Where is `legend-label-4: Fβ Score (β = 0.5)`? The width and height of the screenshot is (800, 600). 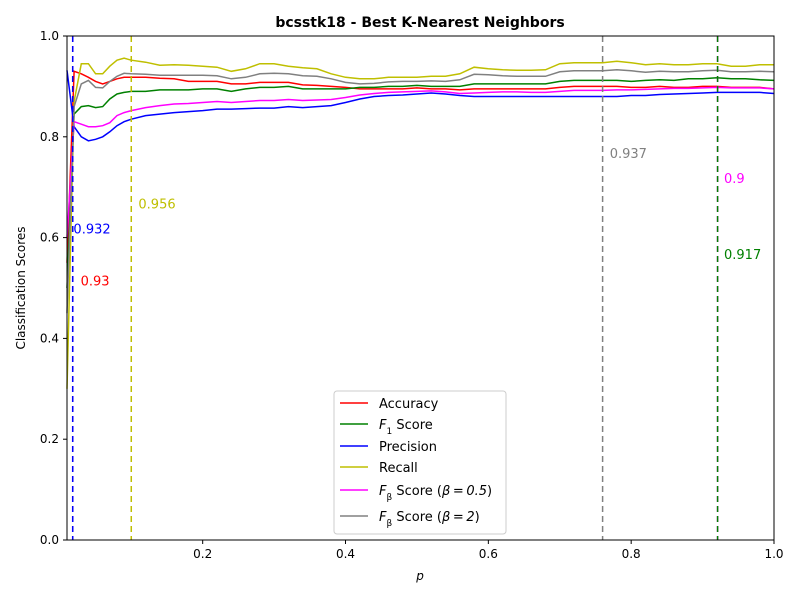
legend-label-4: Fβ Score (β = 0.5) is located at coordinates (435, 493).